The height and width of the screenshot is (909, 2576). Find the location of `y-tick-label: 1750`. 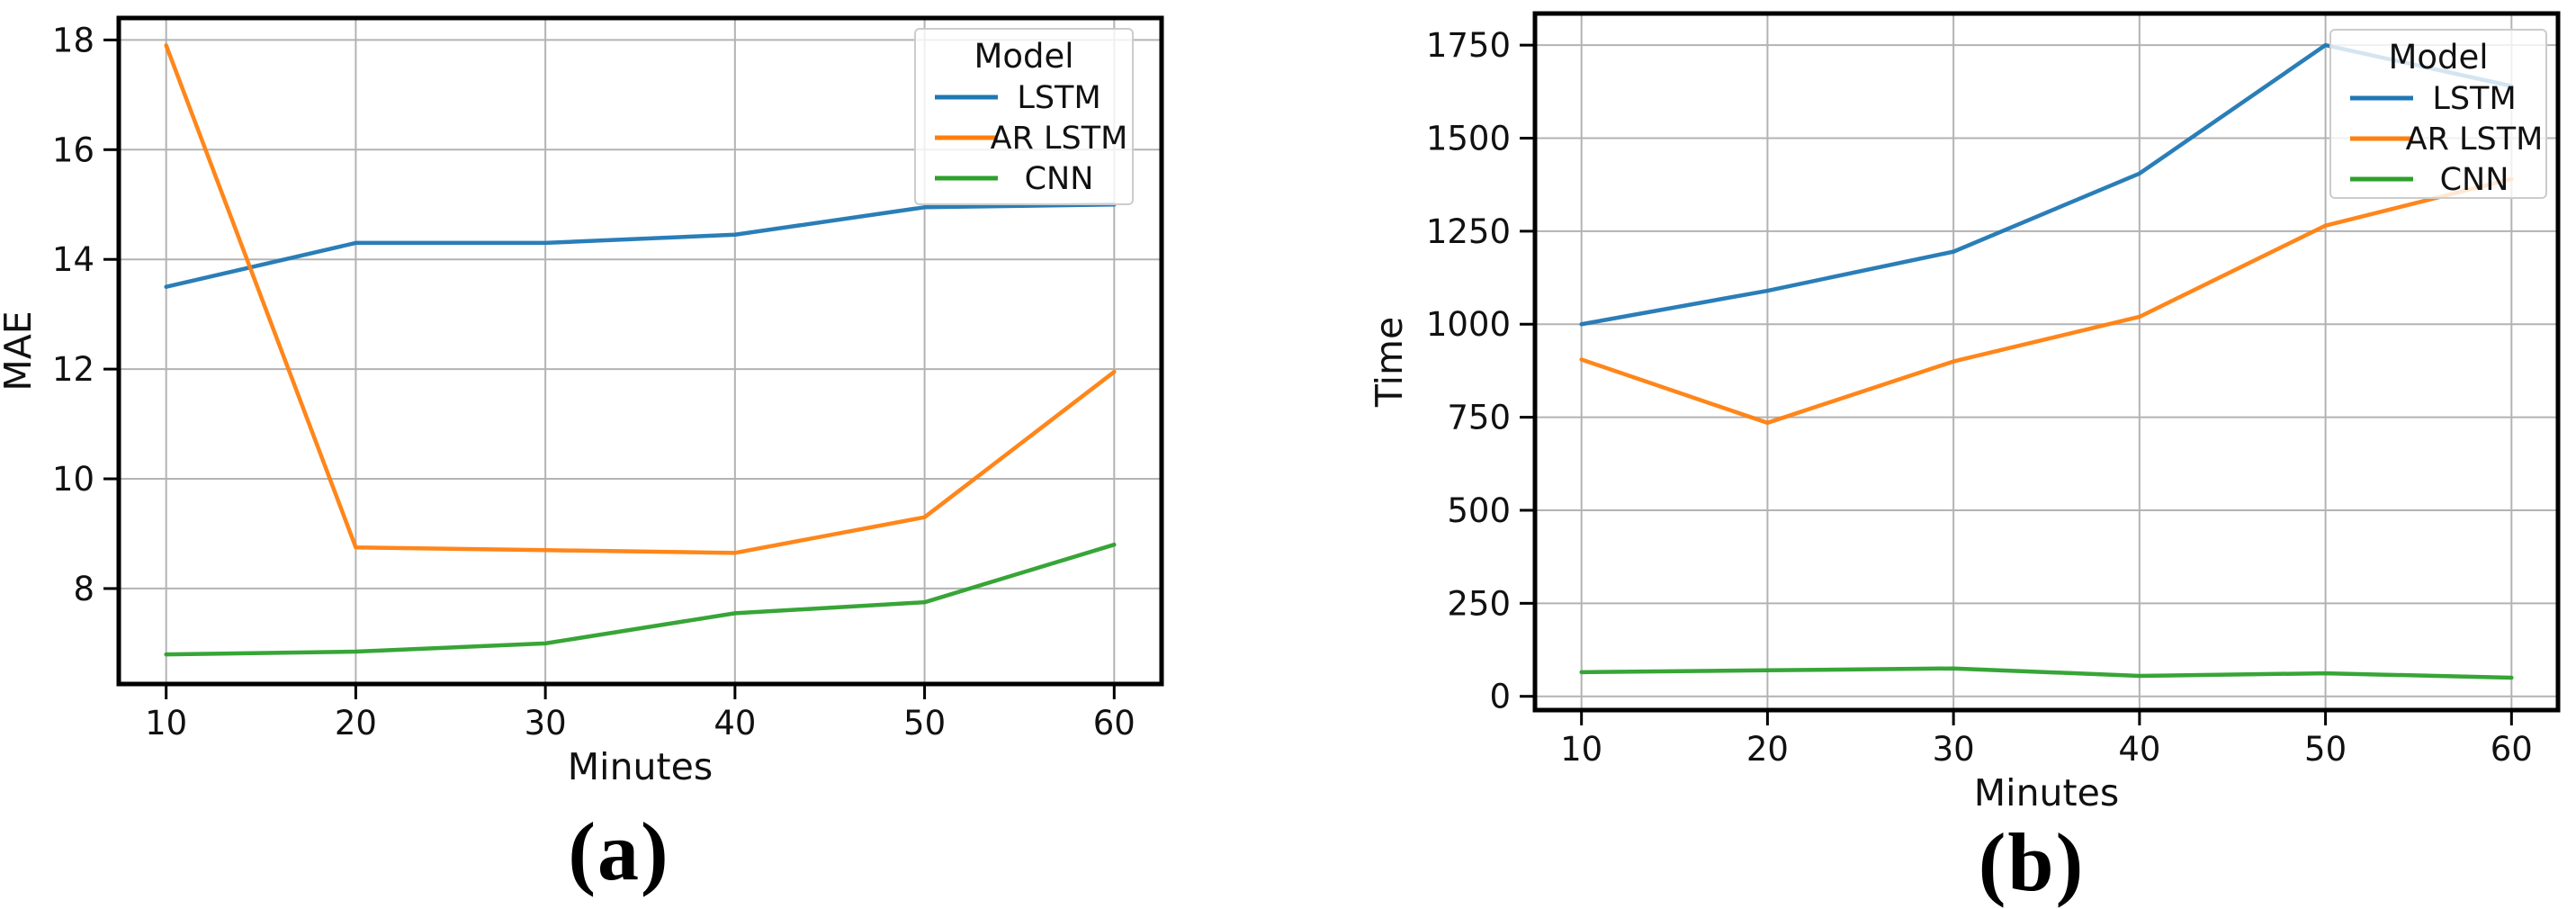

y-tick-label: 1750 is located at coordinates (1469, 45).